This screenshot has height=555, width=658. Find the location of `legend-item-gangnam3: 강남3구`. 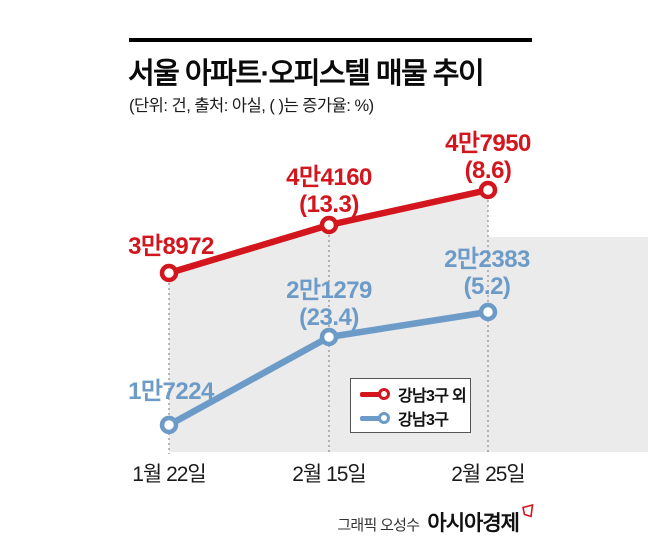

legend-item-gangnam3: 강남3구 is located at coordinates (415, 418).